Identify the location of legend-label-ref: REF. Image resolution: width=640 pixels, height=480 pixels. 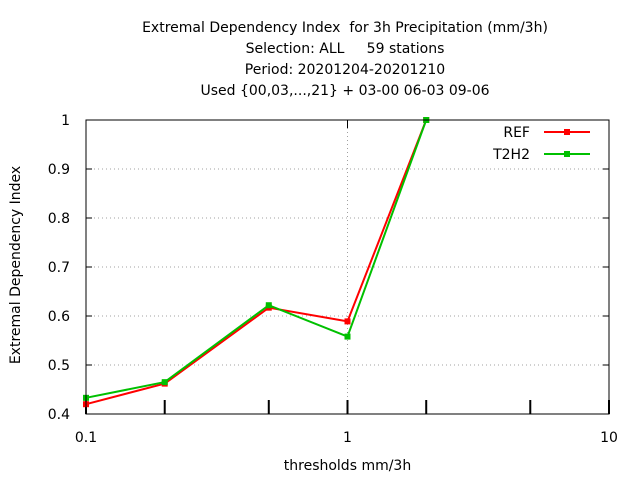
(516, 133).